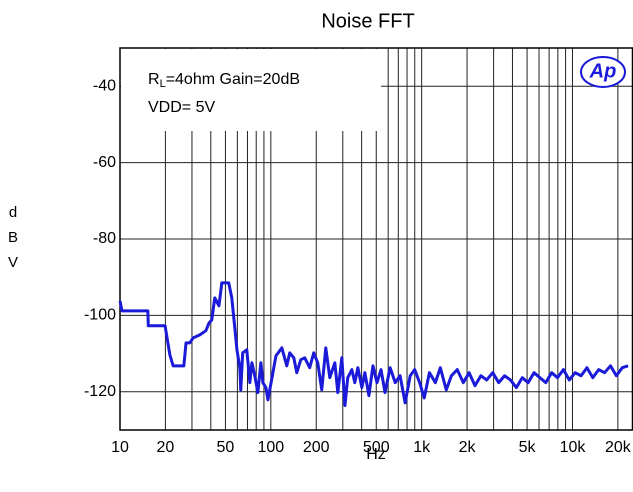 The width and height of the screenshot is (633, 492). I want to click on y-axis-label: dBV, so click(12, 237).